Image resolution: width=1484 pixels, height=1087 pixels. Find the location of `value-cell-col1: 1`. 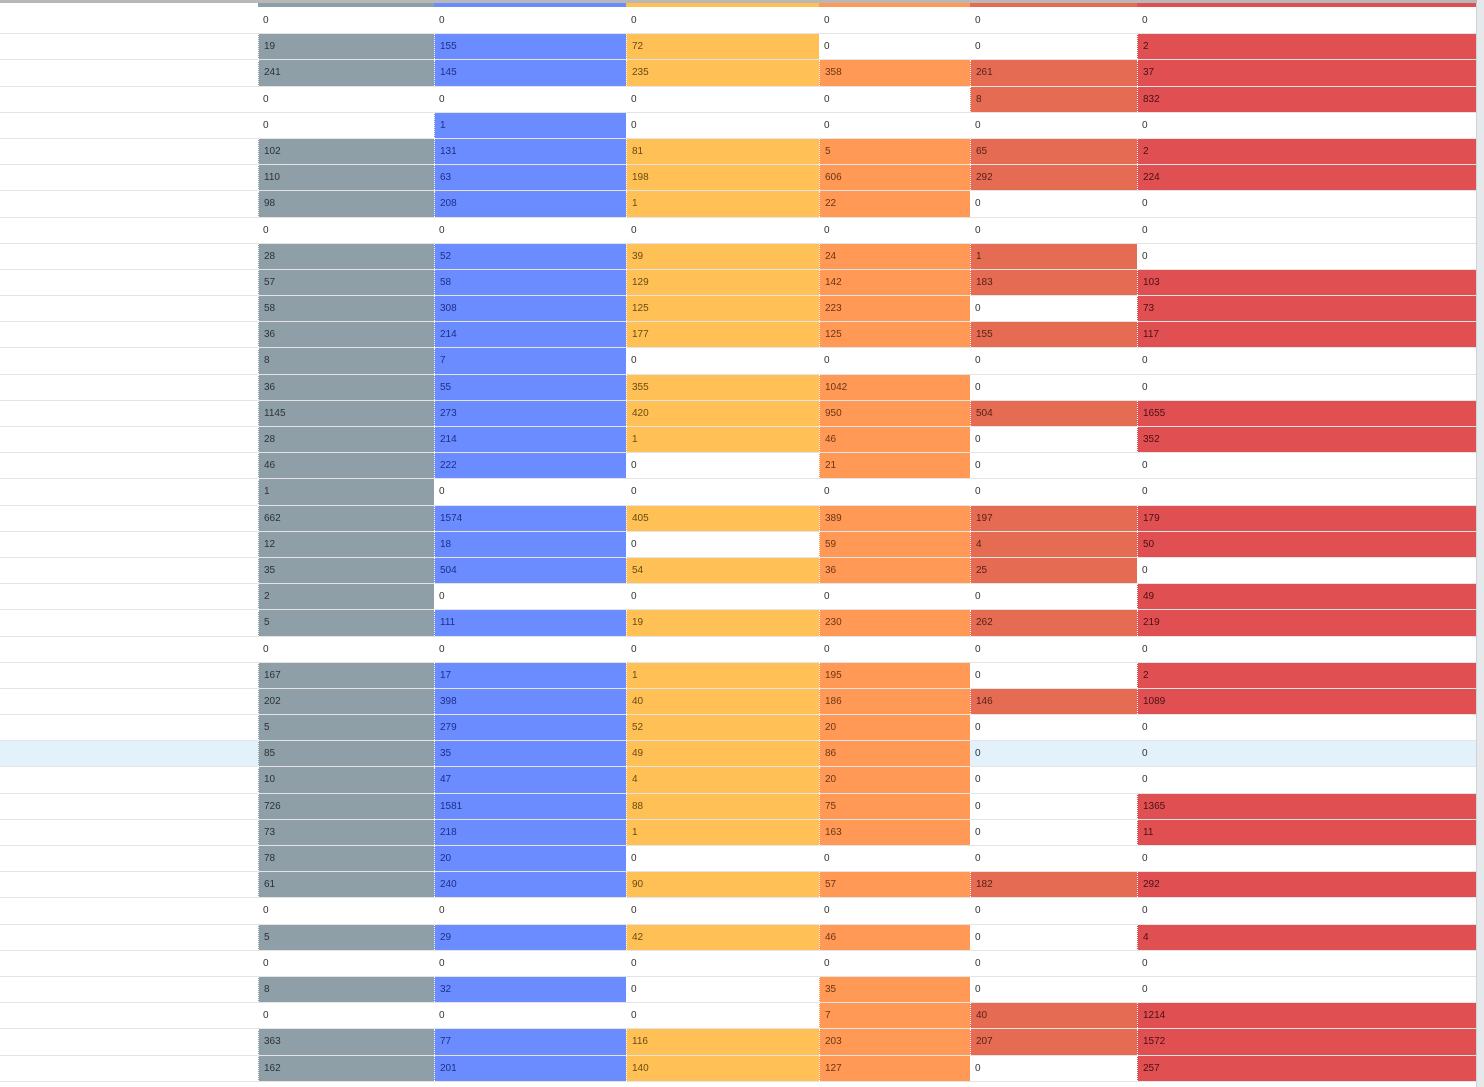

value-cell-col1: 1 is located at coordinates (346, 492).